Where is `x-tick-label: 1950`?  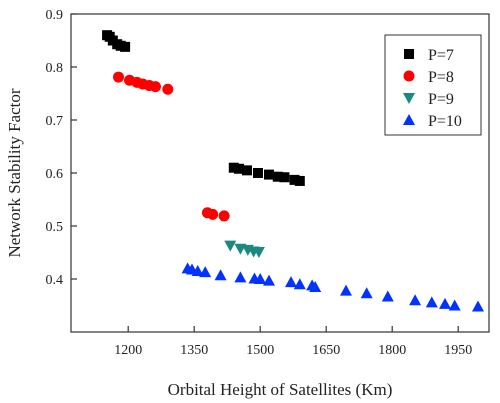
x-tick-label: 1950 is located at coordinates (458, 350).